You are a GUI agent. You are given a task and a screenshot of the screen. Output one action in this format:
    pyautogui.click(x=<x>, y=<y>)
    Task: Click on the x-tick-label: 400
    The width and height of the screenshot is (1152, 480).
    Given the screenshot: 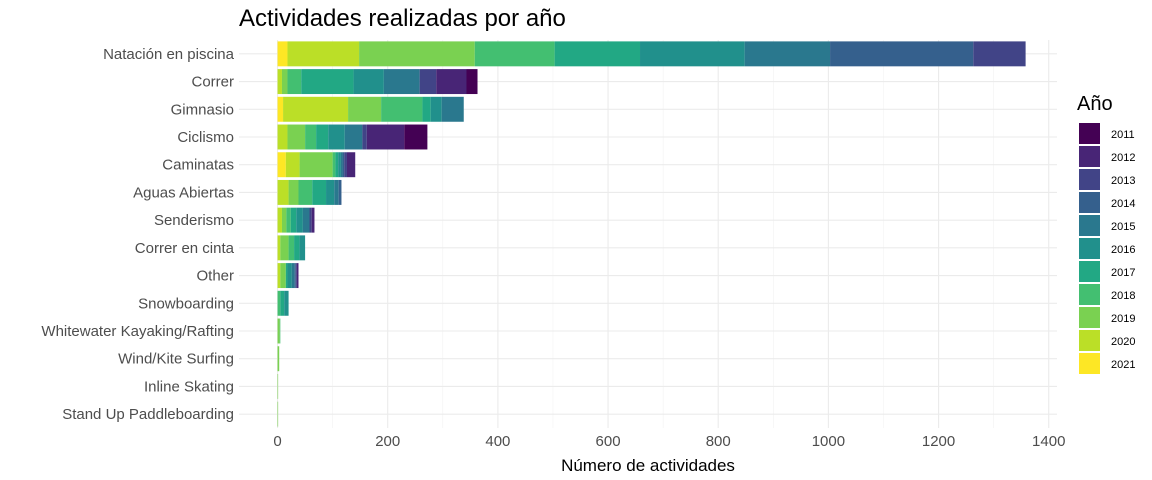 What is the action you would take?
    pyautogui.click(x=497, y=441)
    